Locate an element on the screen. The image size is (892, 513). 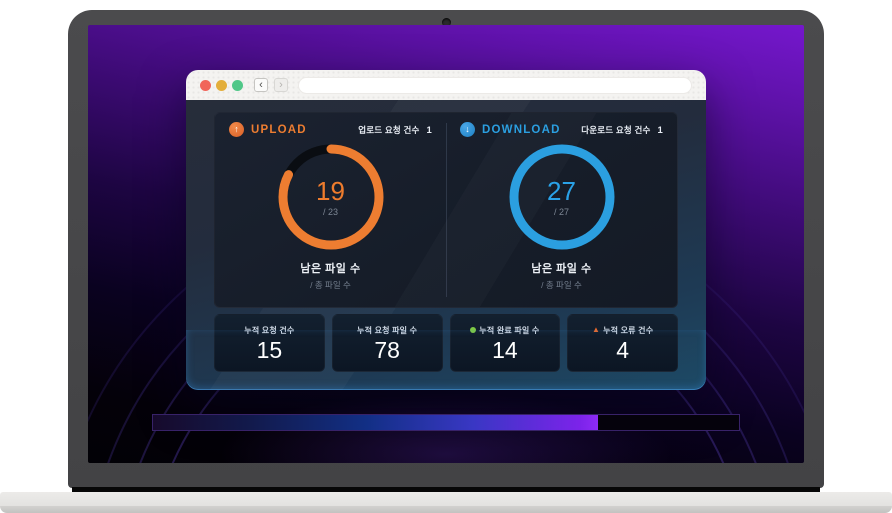
download-progress-ring is located at coordinates (561, 197).